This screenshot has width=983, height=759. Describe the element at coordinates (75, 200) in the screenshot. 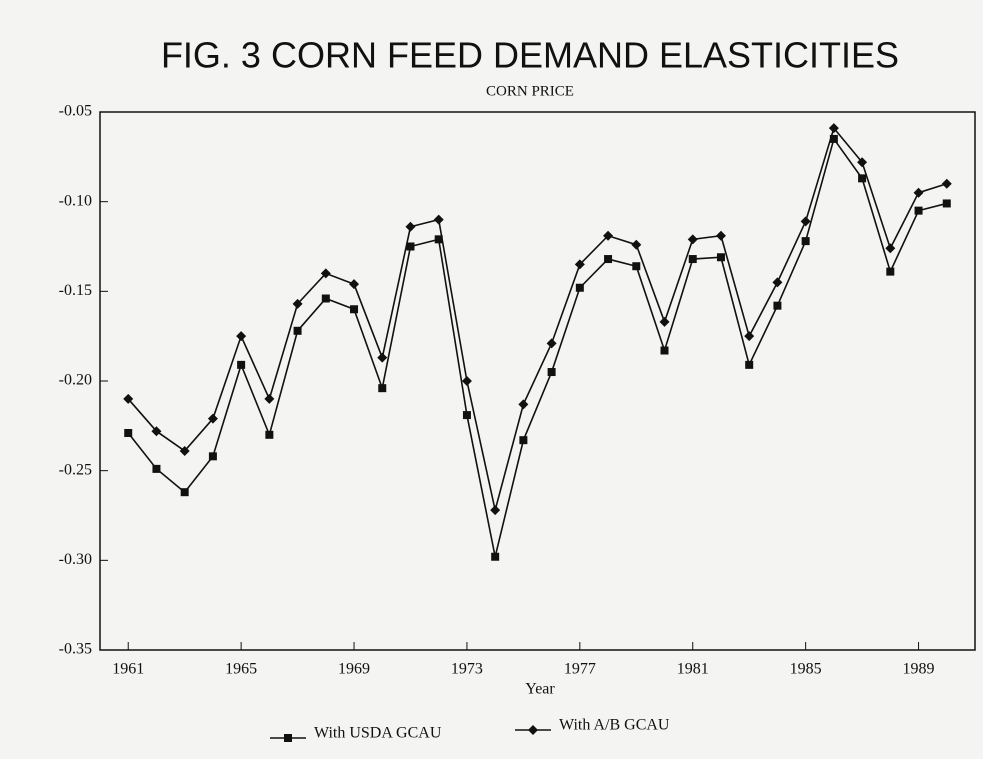

I see `y-tick-label: -0.10` at that location.